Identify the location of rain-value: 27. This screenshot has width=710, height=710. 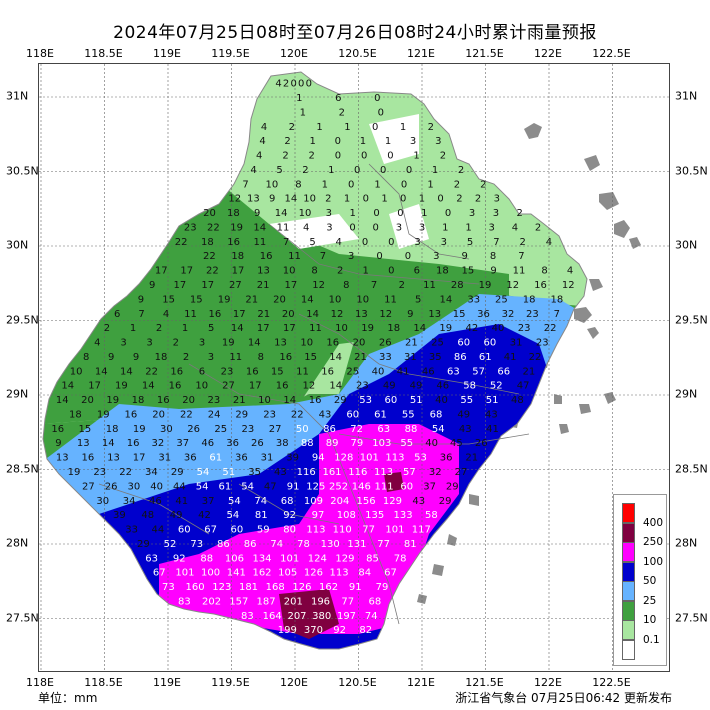
(228, 386).